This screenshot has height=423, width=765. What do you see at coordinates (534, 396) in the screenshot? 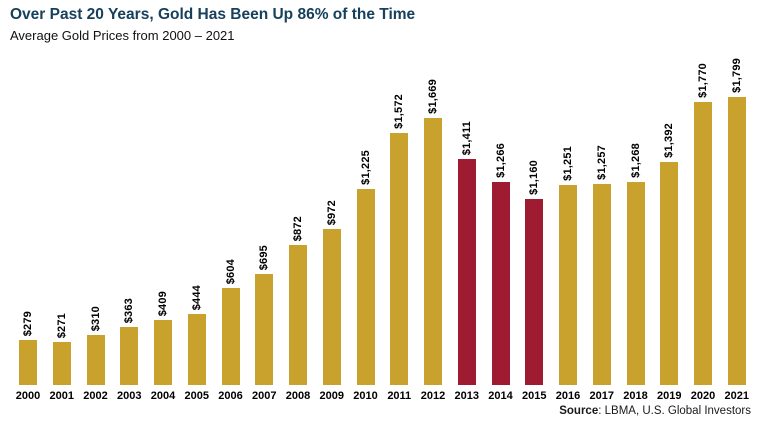
I see `x-axis-tick-label: 2015` at bounding box center [534, 396].